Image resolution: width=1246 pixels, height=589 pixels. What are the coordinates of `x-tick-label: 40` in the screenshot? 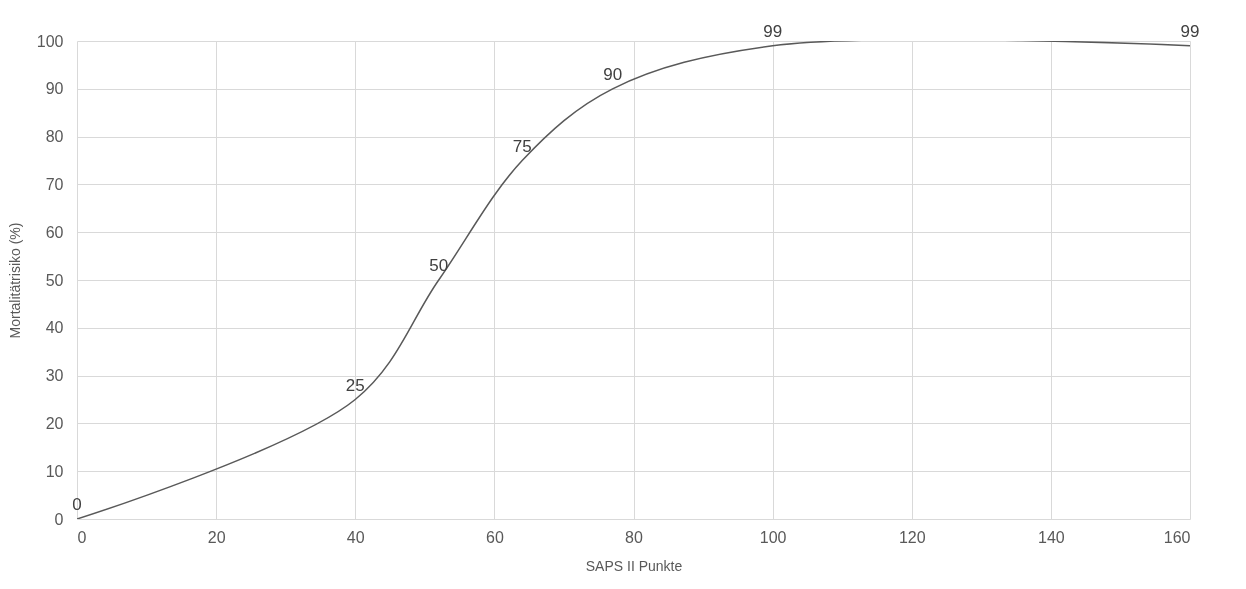 It's located at (355, 537).